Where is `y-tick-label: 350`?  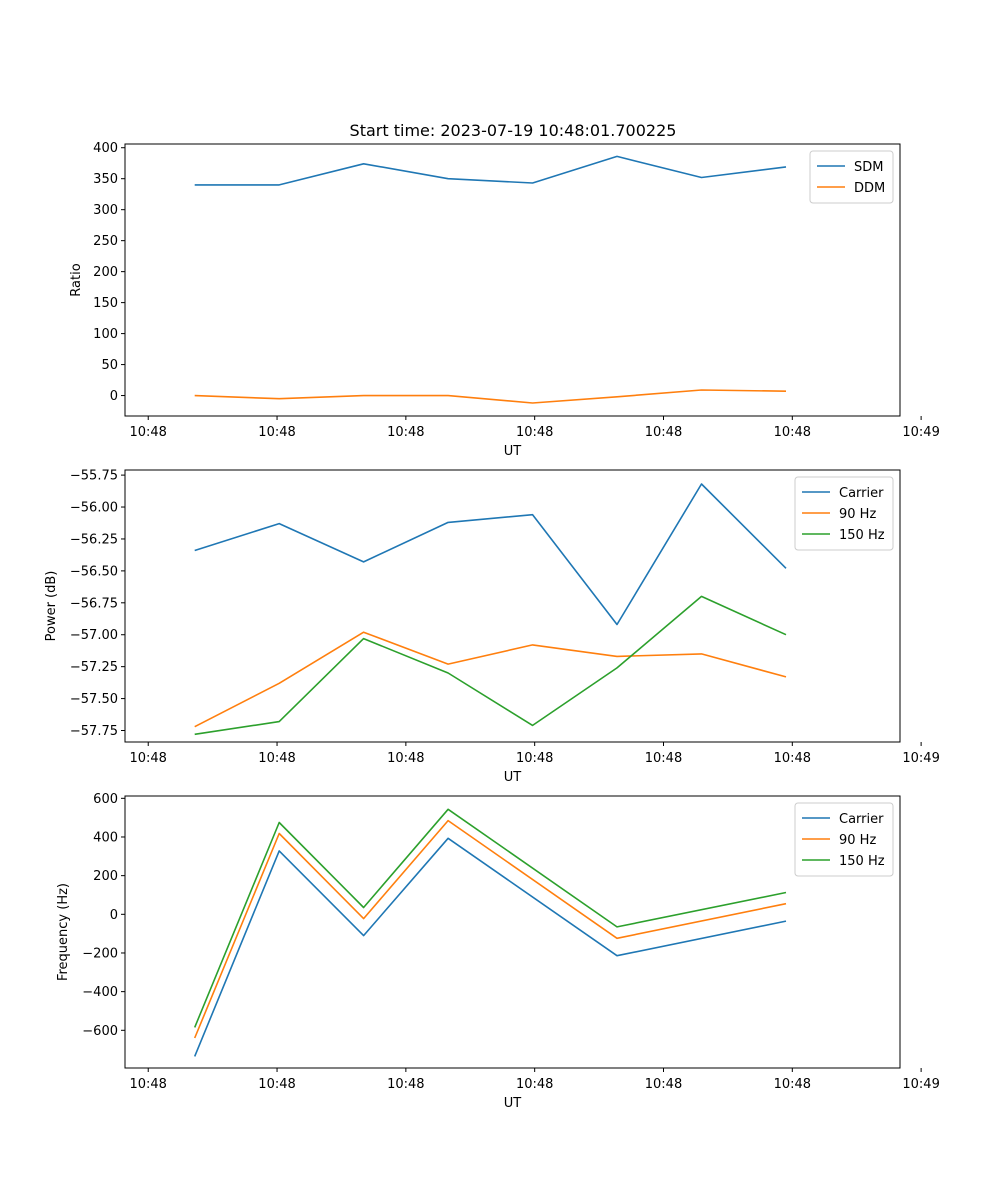 y-tick-label: 350 is located at coordinates (105, 179).